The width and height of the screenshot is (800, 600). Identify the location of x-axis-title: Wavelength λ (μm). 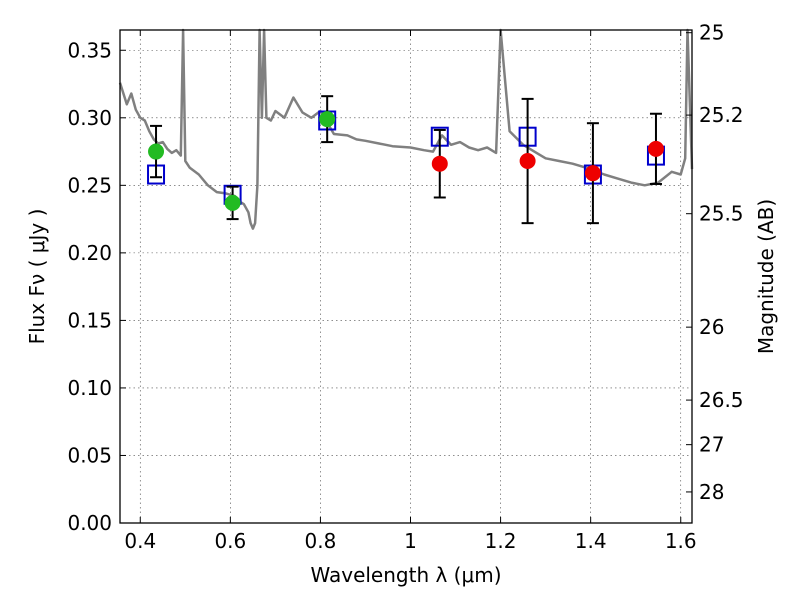
(405, 575).